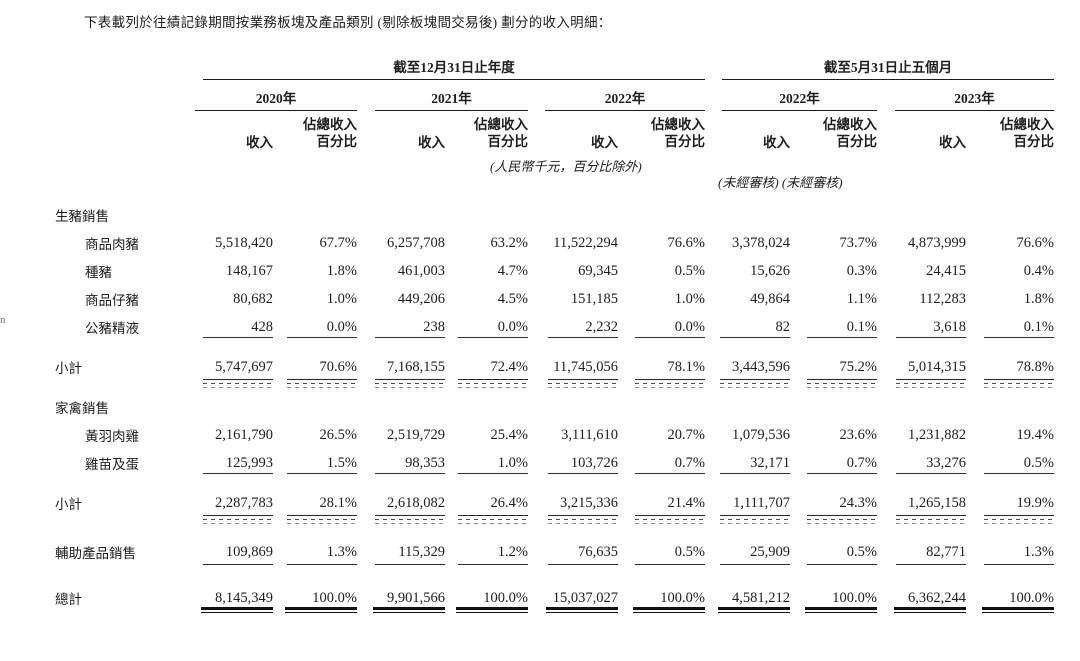 Image resolution: width=1080 pixels, height=661 pixels. What do you see at coordinates (416, 434) in the screenshot?
I see `cell-value: 2,519,729` at bounding box center [416, 434].